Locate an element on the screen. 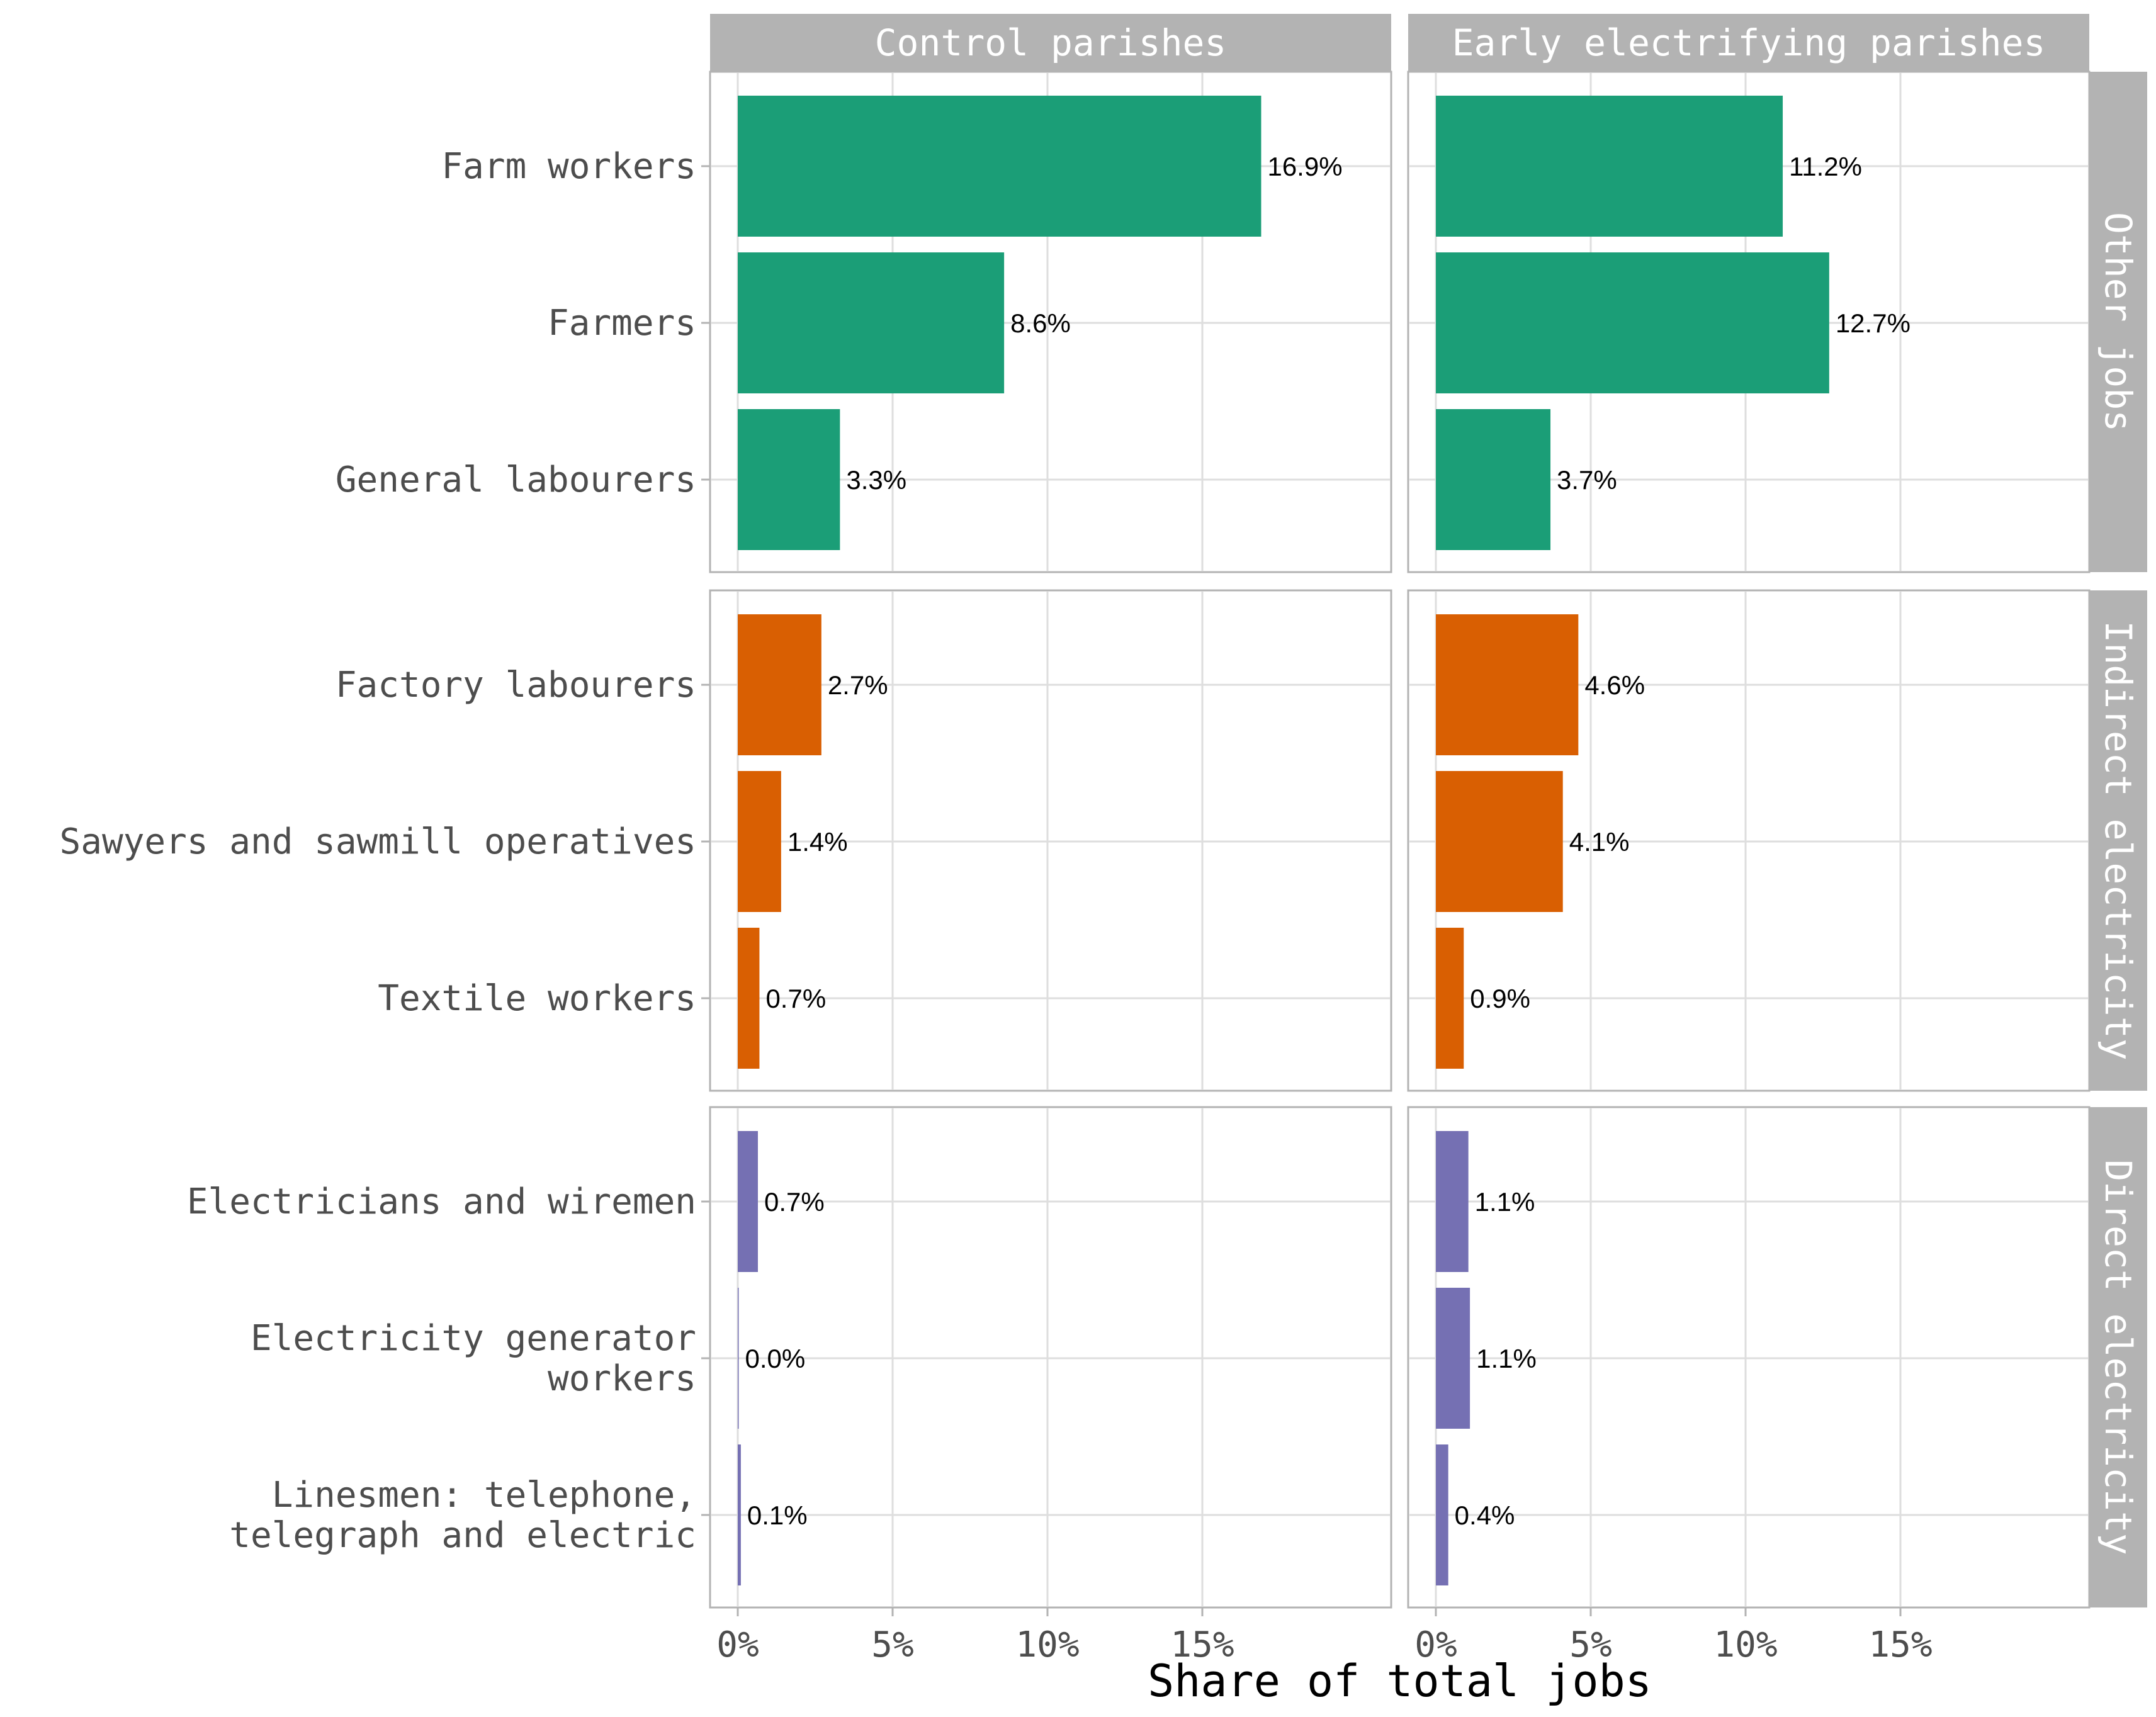 Image resolution: width=2156 pixels, height=1717 pixels. category-label: Textile workers is located at coordinates (537, 998).